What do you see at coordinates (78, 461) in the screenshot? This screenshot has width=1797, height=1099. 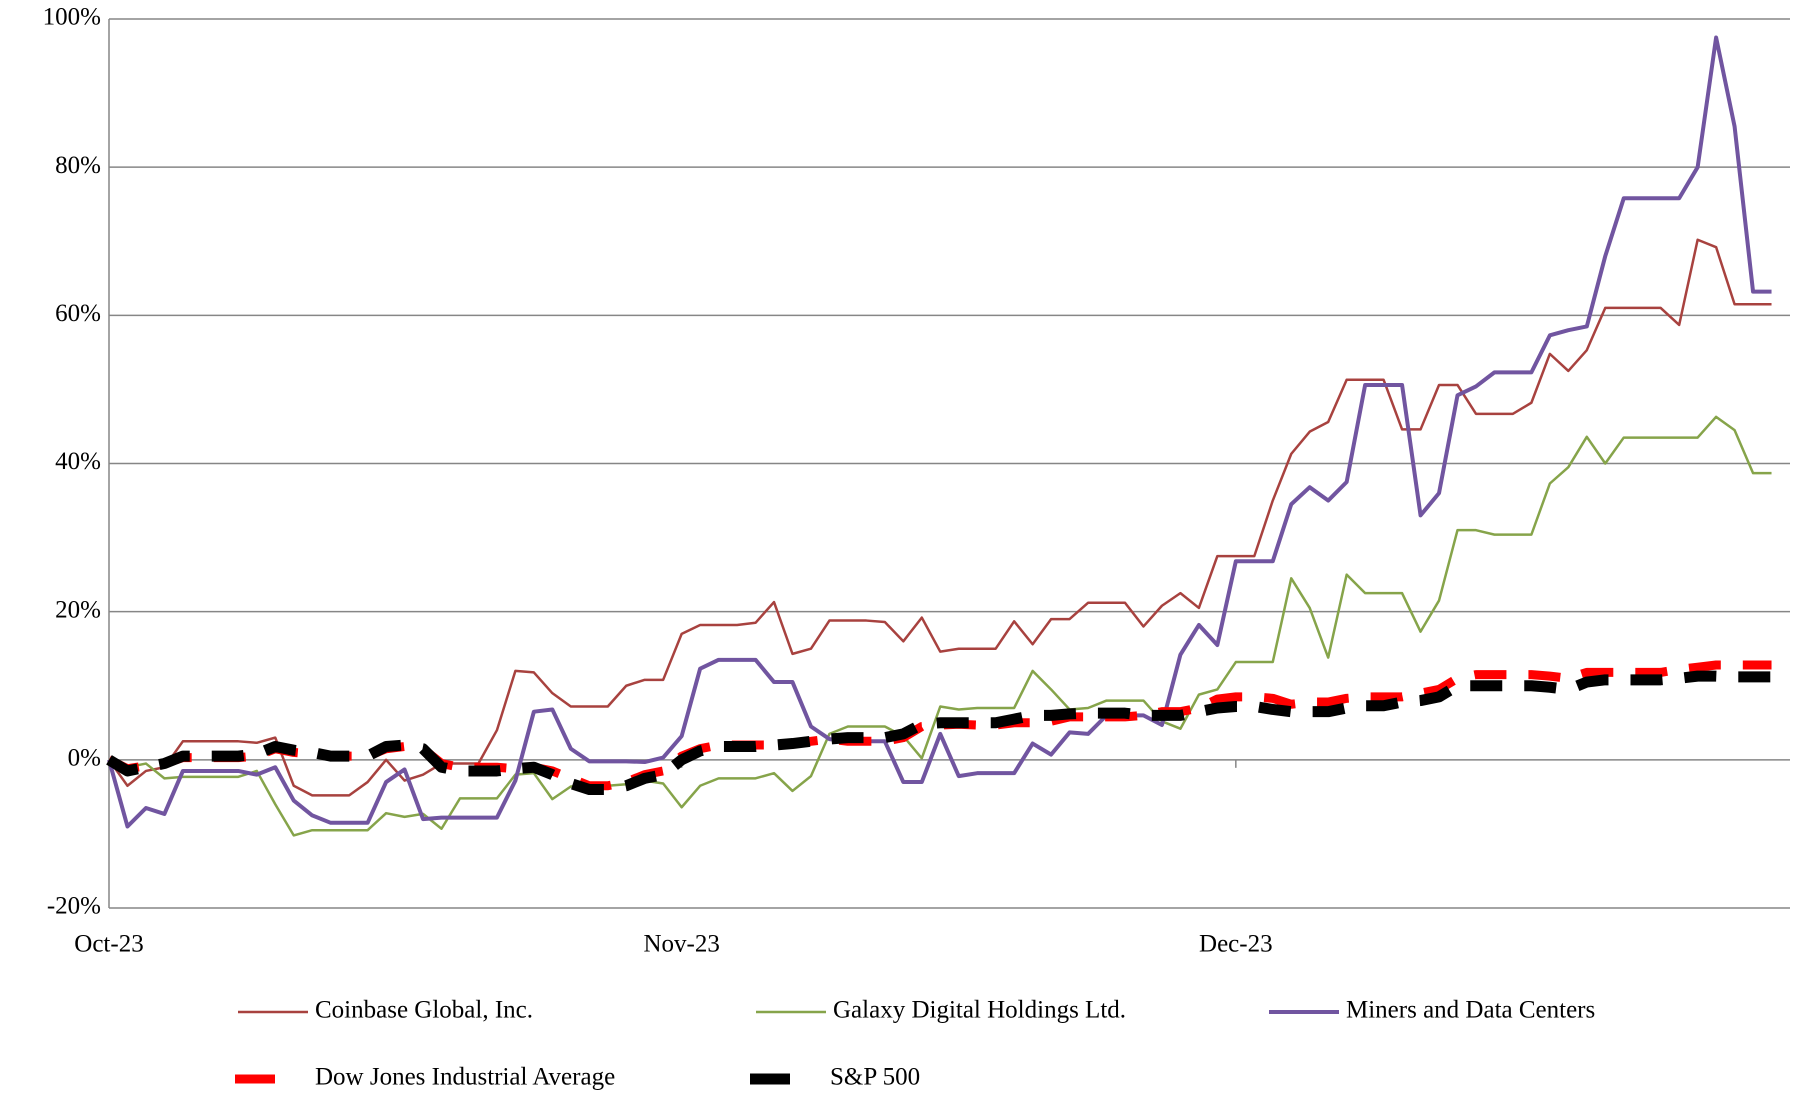 I see `y-tick-label: 40%` at bounding box center [78, 461].